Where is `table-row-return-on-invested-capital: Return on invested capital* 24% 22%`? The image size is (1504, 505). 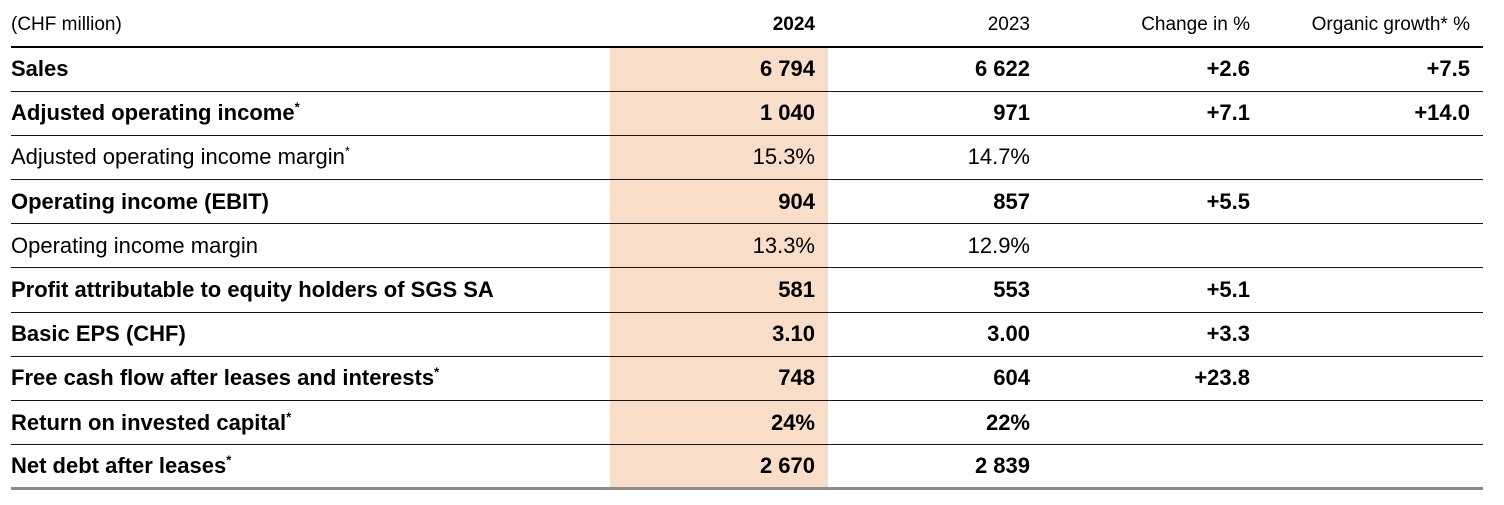
table-row-return-on-invested-capital: Return on invested capital* 24% 22% is located at coordinates (747, 423).